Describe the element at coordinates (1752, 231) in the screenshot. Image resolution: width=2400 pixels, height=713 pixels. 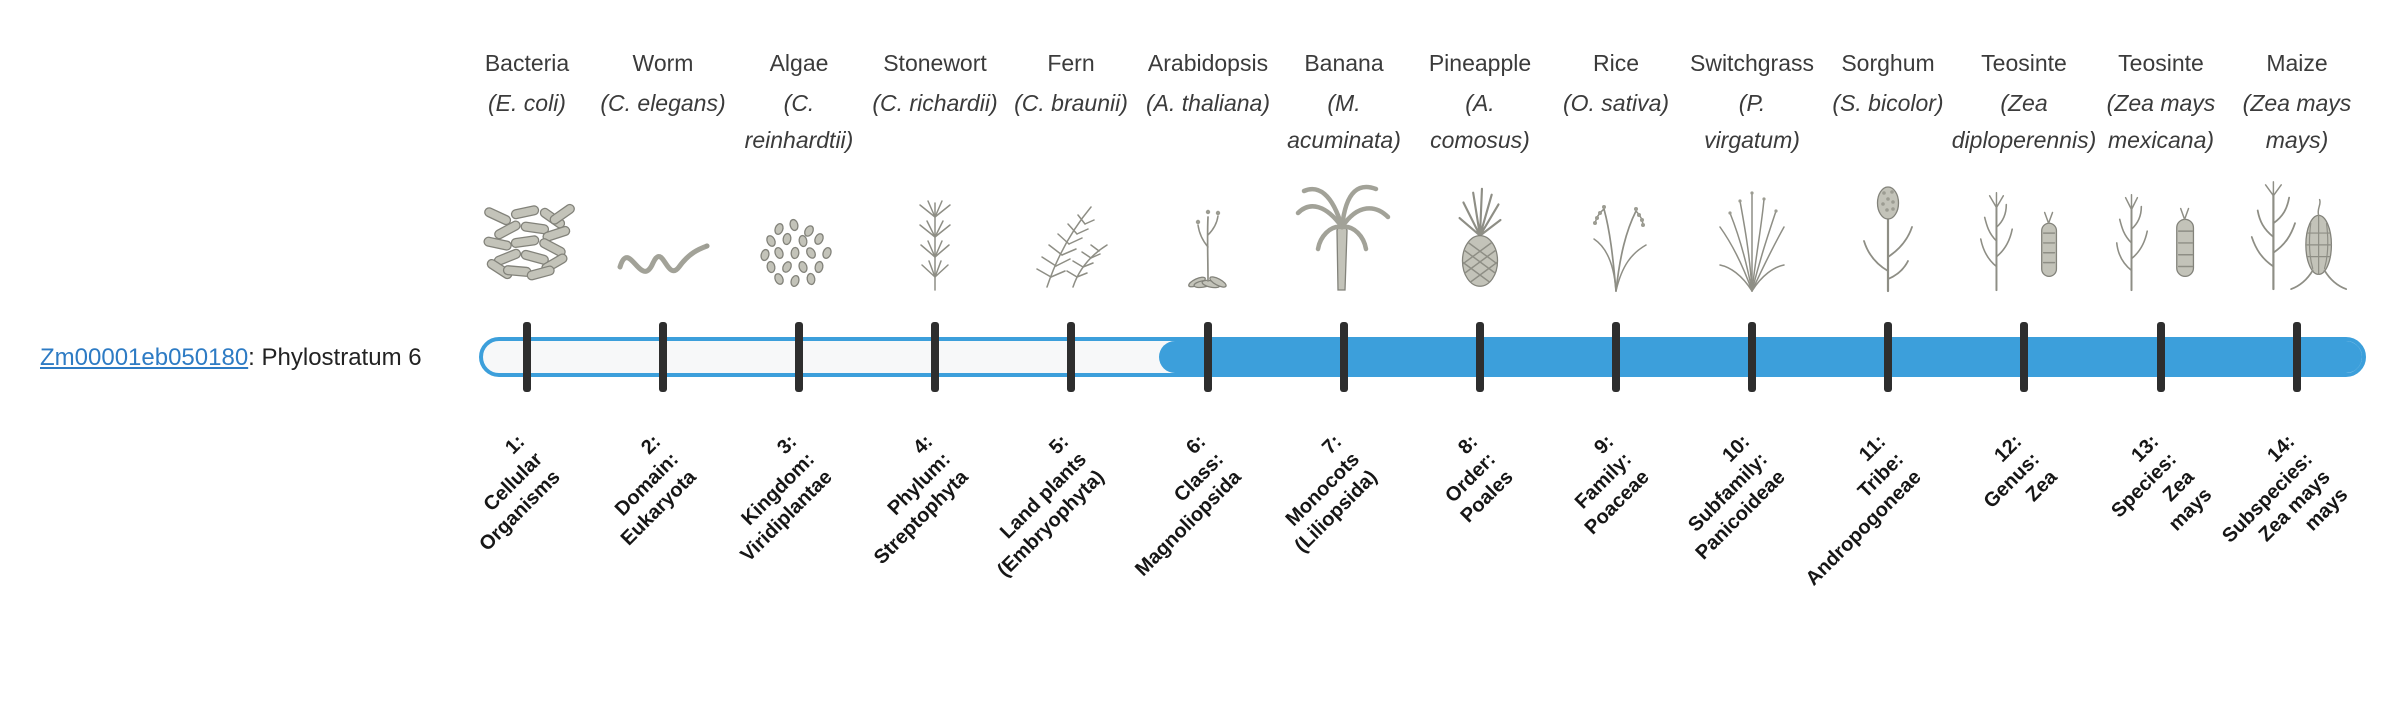
I see `switchgrass-icon` at that location.